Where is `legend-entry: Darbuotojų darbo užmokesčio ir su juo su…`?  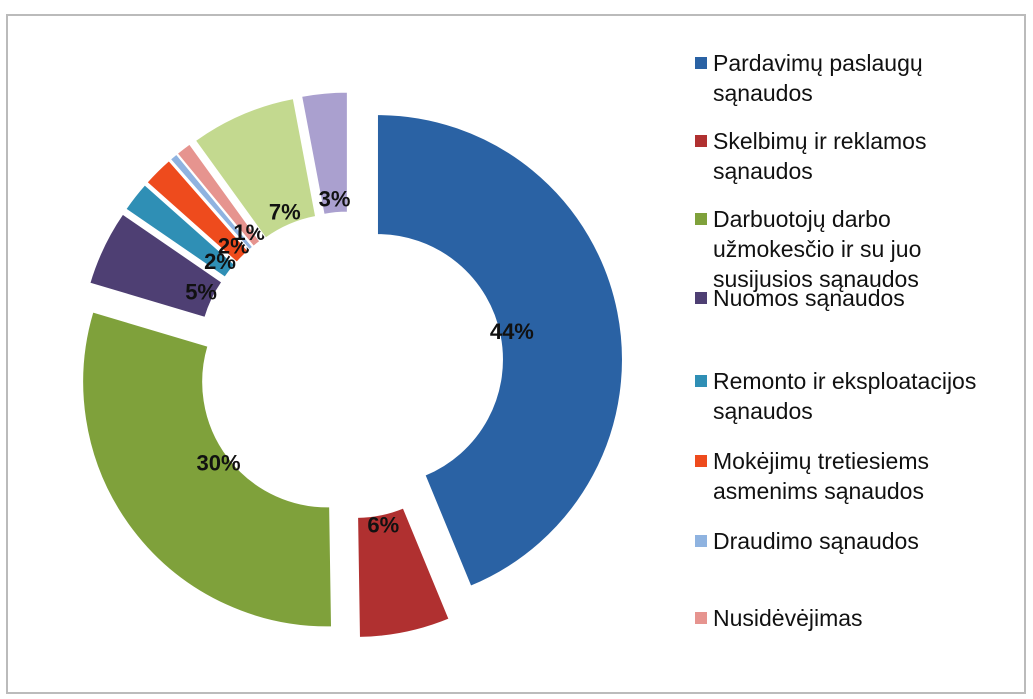 legend-entry: Darbuotojų darbo užmokesčio ir su juo su… is located at coordinates (845, 249).